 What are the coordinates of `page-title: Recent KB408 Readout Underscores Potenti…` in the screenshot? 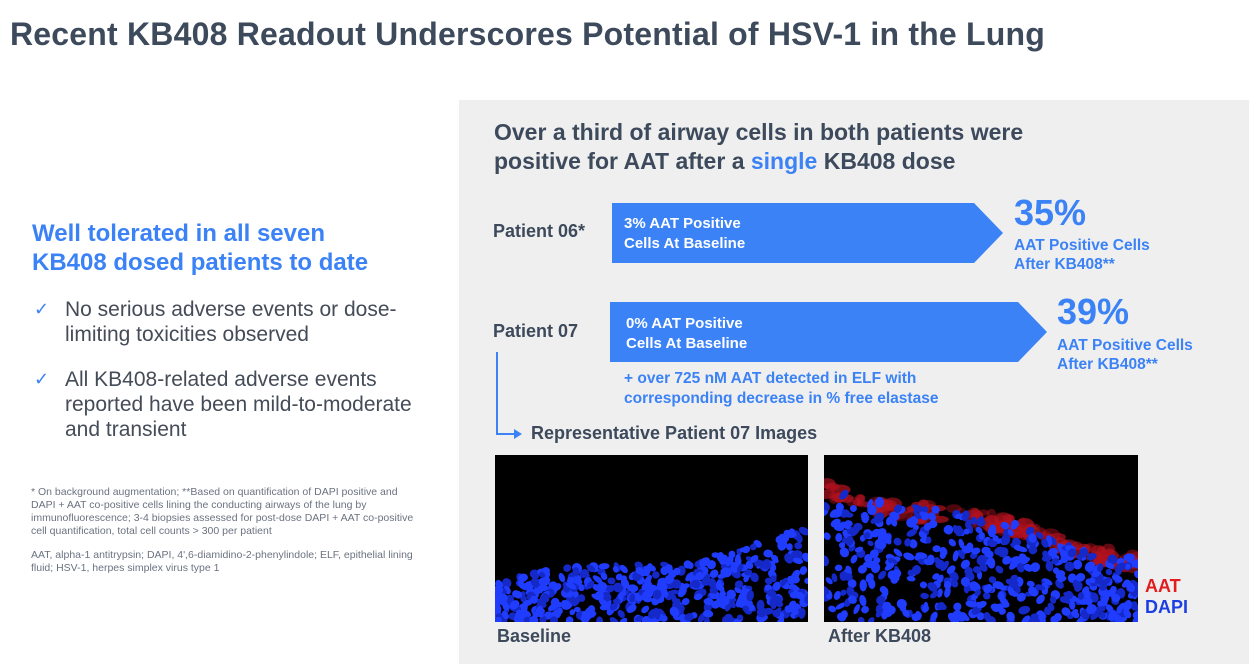 It's located at (528, 34).